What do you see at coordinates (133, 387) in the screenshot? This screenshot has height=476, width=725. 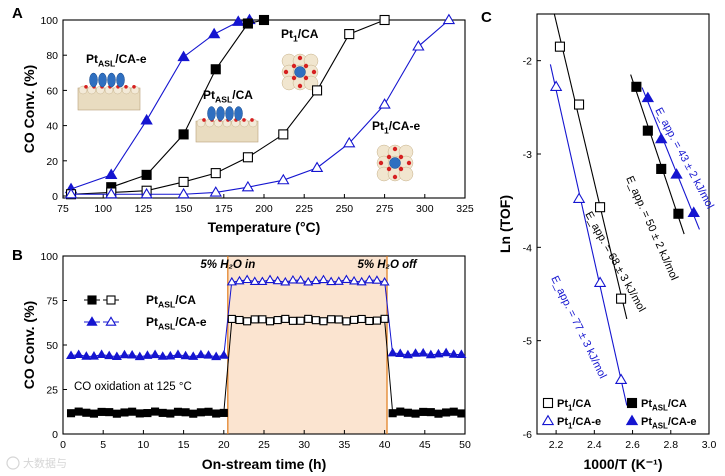 I see `panel-b-condition-label: CO oxidation at 125 °C` at bounding box center [133, 387].